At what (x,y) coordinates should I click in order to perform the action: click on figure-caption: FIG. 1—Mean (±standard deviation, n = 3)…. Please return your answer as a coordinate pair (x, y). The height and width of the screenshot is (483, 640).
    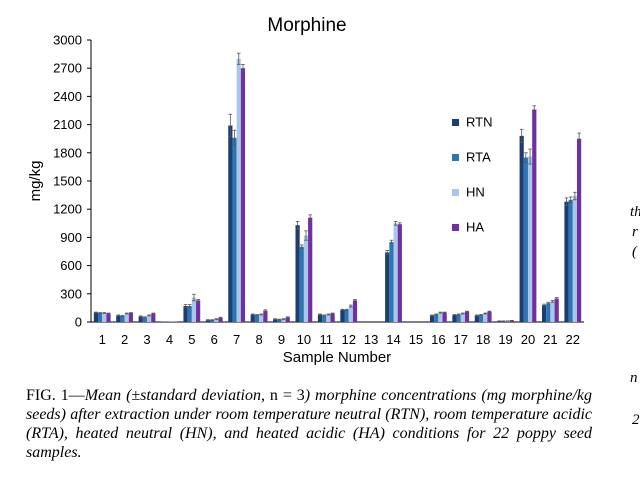
    Looking at the image, I should click on (309, 424).